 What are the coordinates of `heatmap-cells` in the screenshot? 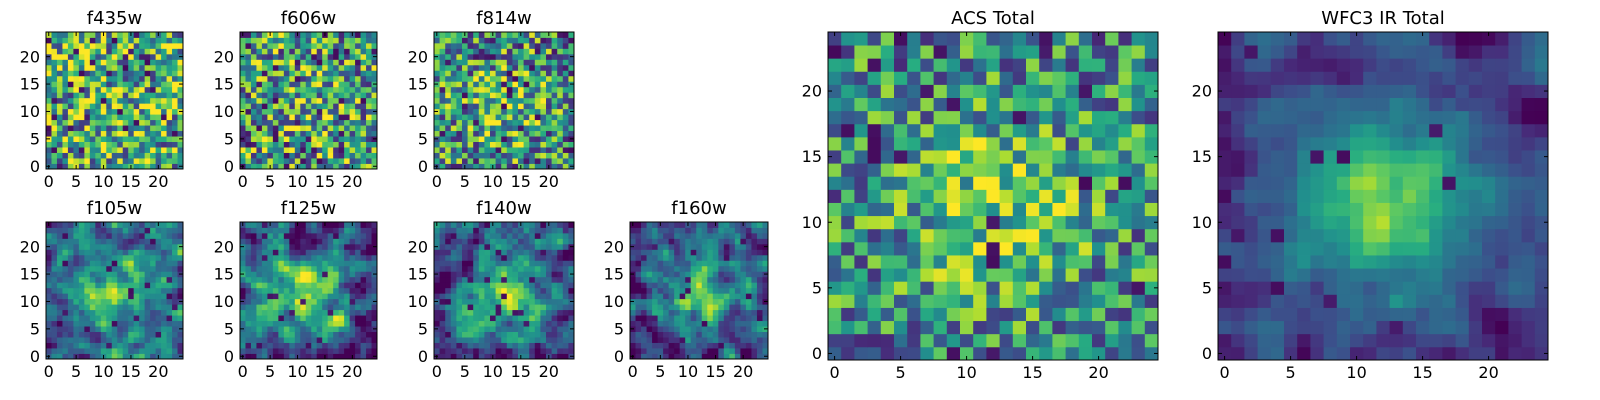 It's located at (309, 291).